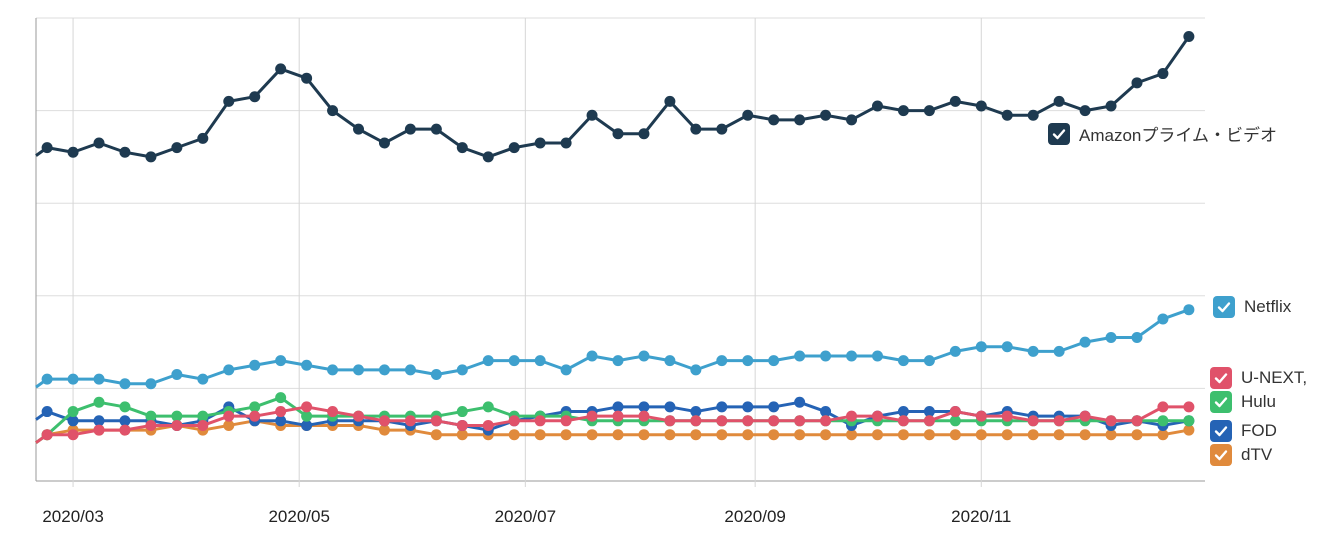  What do you see at coordinates (1252, 307) in the screenshot?
I see `legend-item: Netflix` at bounding box center [1252, 307].